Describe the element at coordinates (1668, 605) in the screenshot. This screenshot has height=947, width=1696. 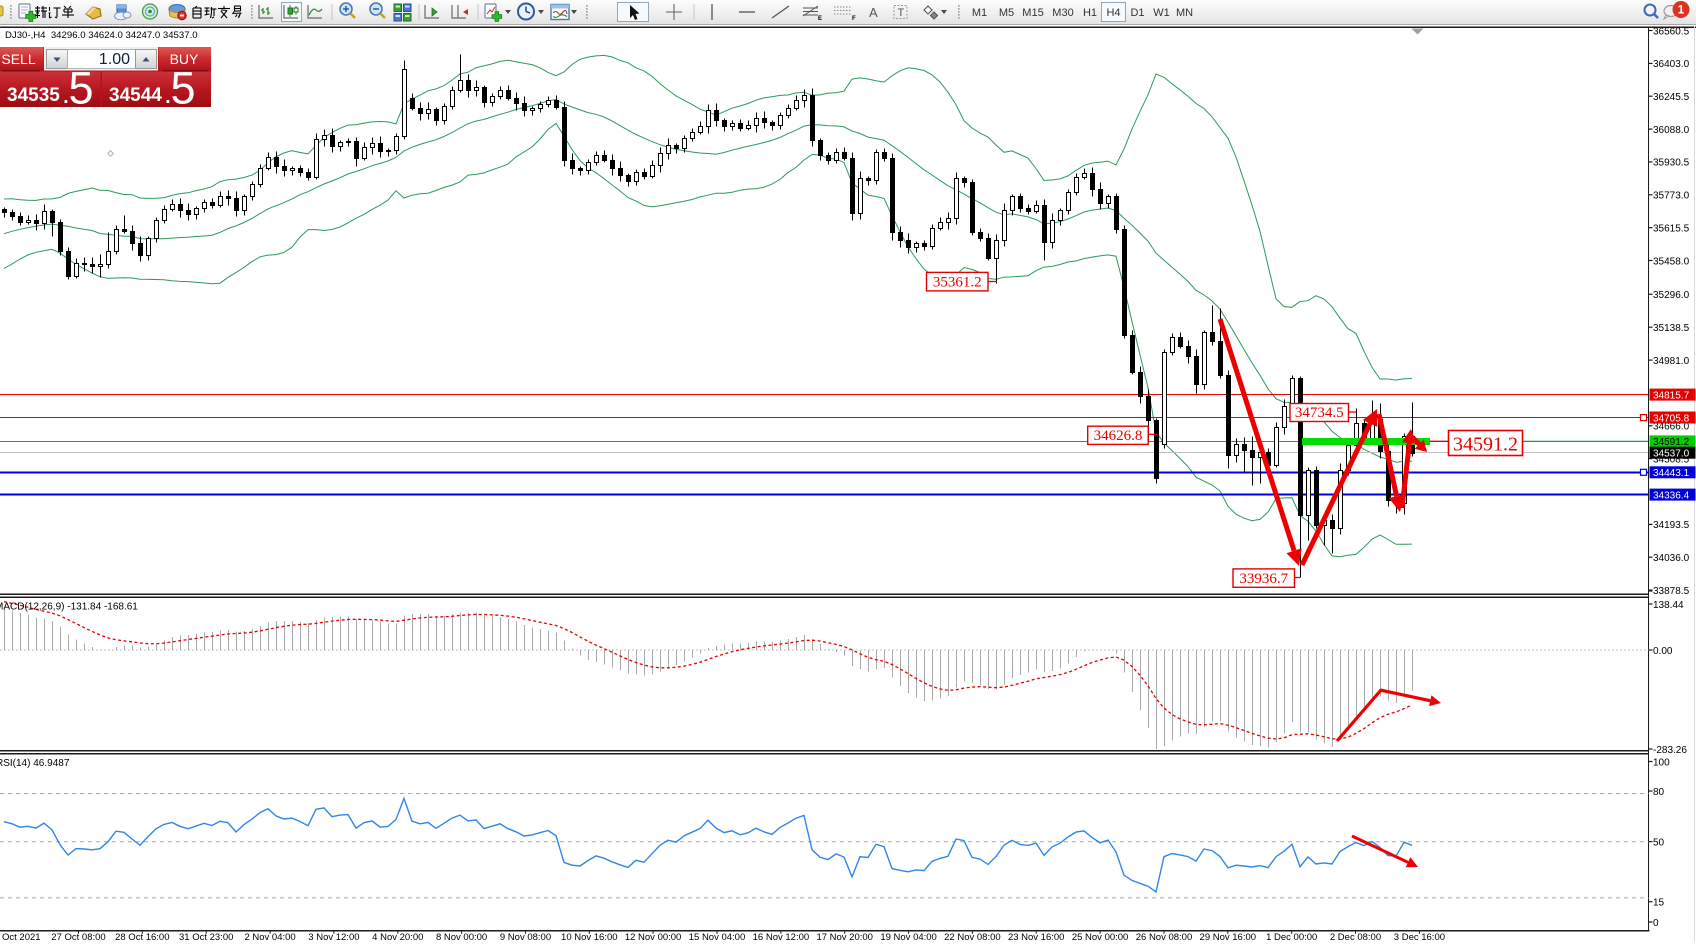
I see `svg-text: 138.44` at that location.